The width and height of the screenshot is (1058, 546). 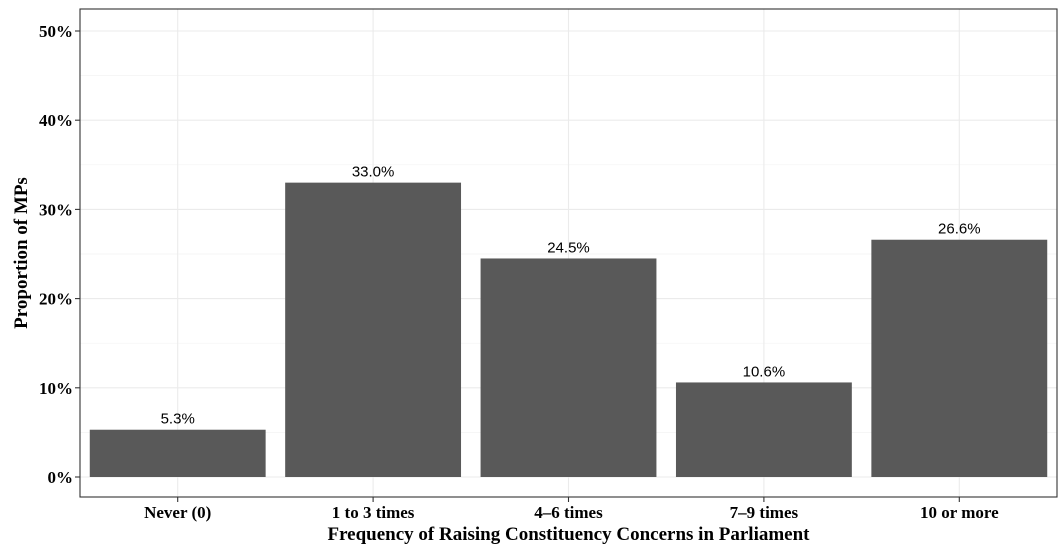 What do you see at coordinates (178, 419) in the screenshot?
I see `data-label: 5.3%` at bounding box center [178, 419].